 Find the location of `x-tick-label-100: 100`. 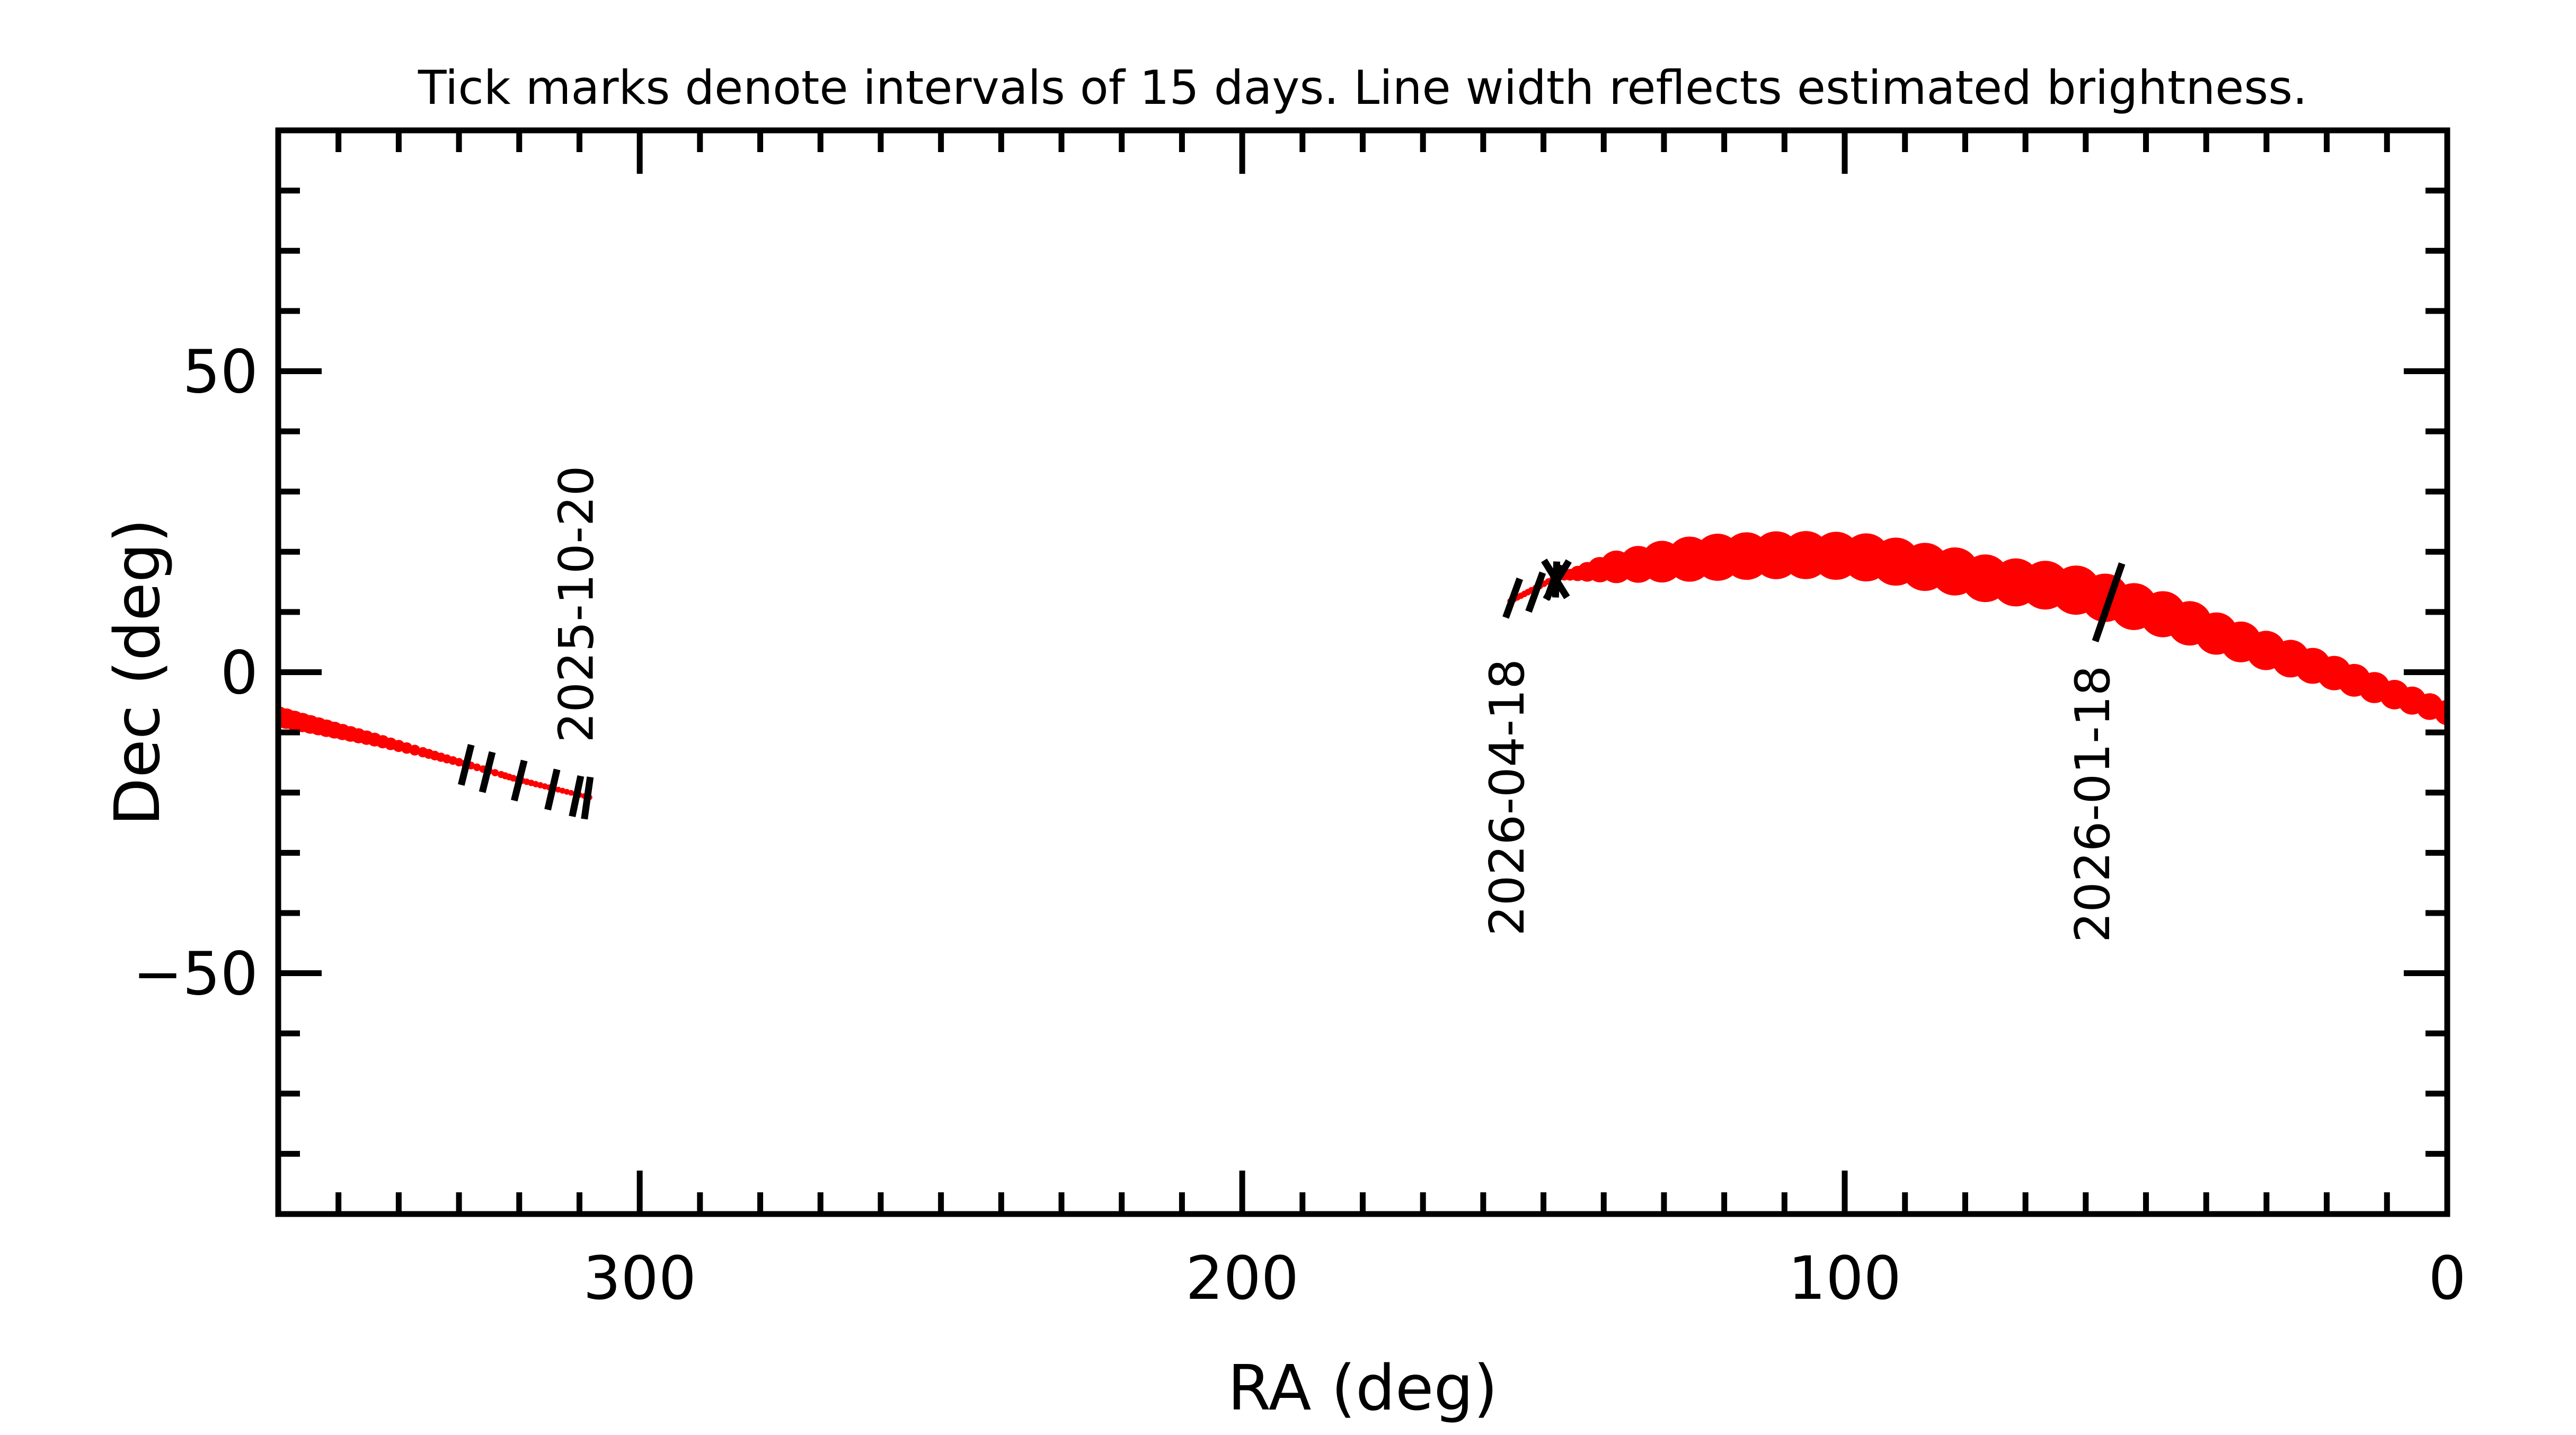

x-tick-label-100: 100 is located at coordinates (1844, 1278).